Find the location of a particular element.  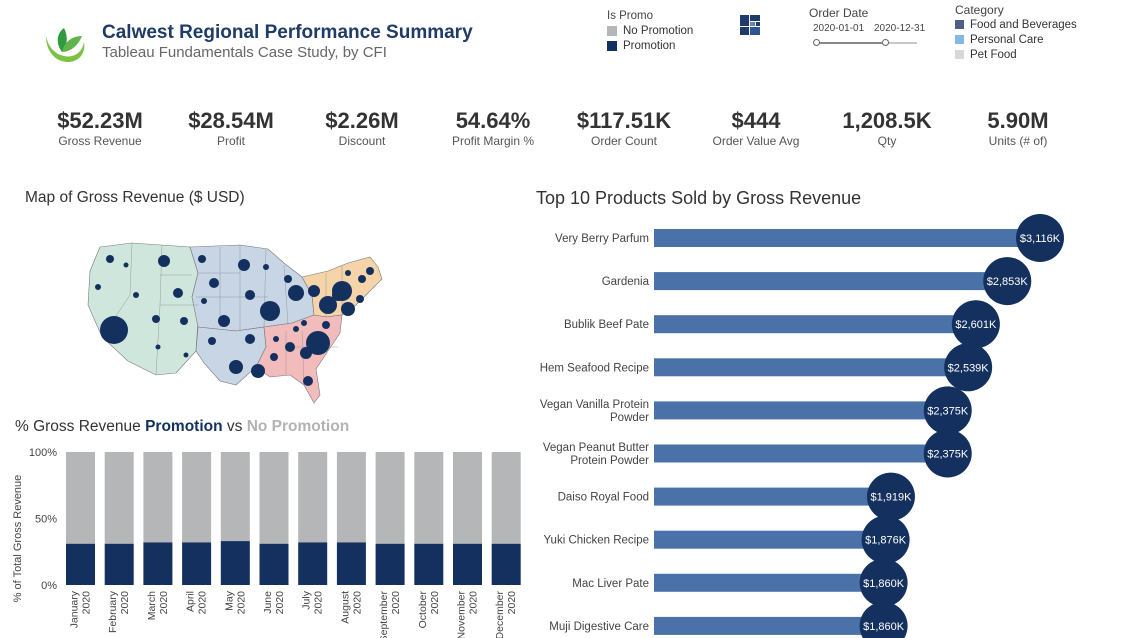

personal-care-swatch is located at coordinates (959, 39).